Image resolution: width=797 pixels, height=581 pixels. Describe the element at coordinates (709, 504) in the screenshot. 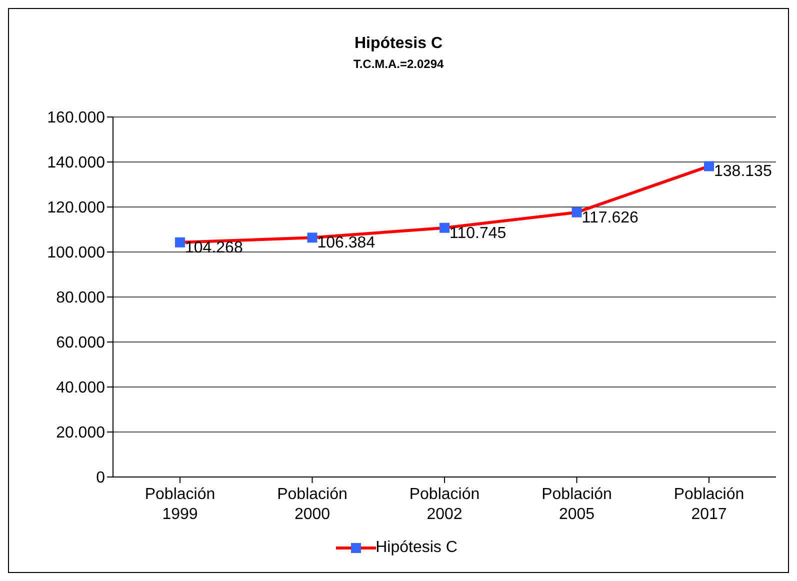

I see `x-tick-label: Población 2017` at that location.